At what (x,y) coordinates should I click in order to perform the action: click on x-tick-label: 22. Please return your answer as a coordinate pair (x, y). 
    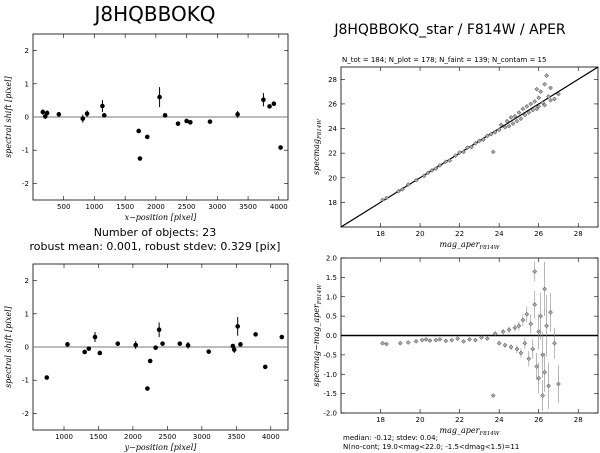
    Looking at the image, I should click on (459, 234).